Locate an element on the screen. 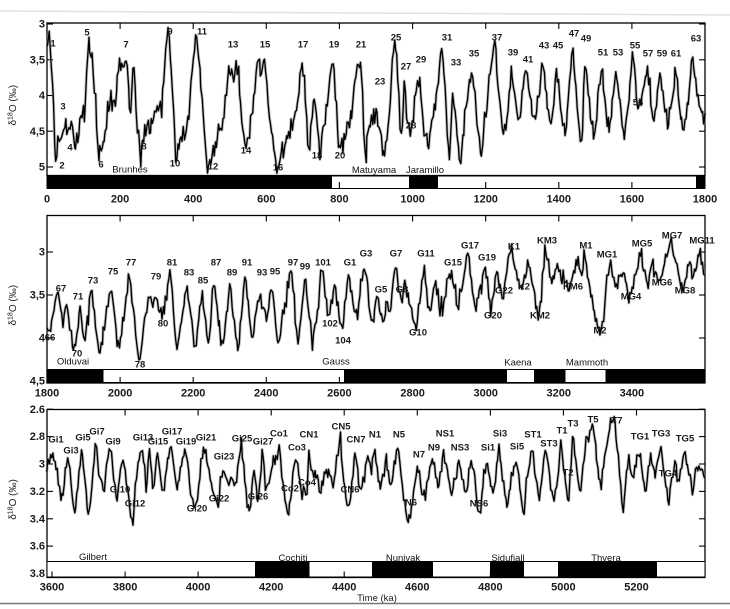 The height and width of the screenshot is (609, 730). svg-text: 3800 is located at coordinates (125, 588).